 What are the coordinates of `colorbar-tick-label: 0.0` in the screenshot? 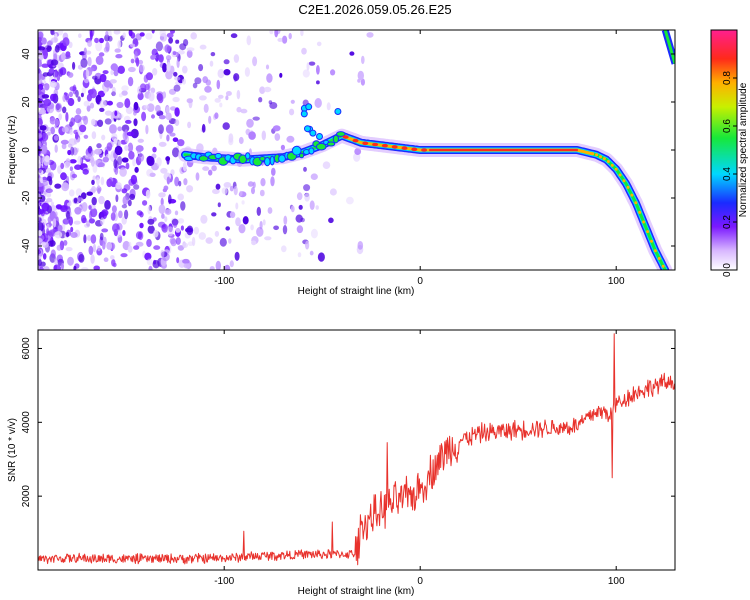 It's located at (727, 270).